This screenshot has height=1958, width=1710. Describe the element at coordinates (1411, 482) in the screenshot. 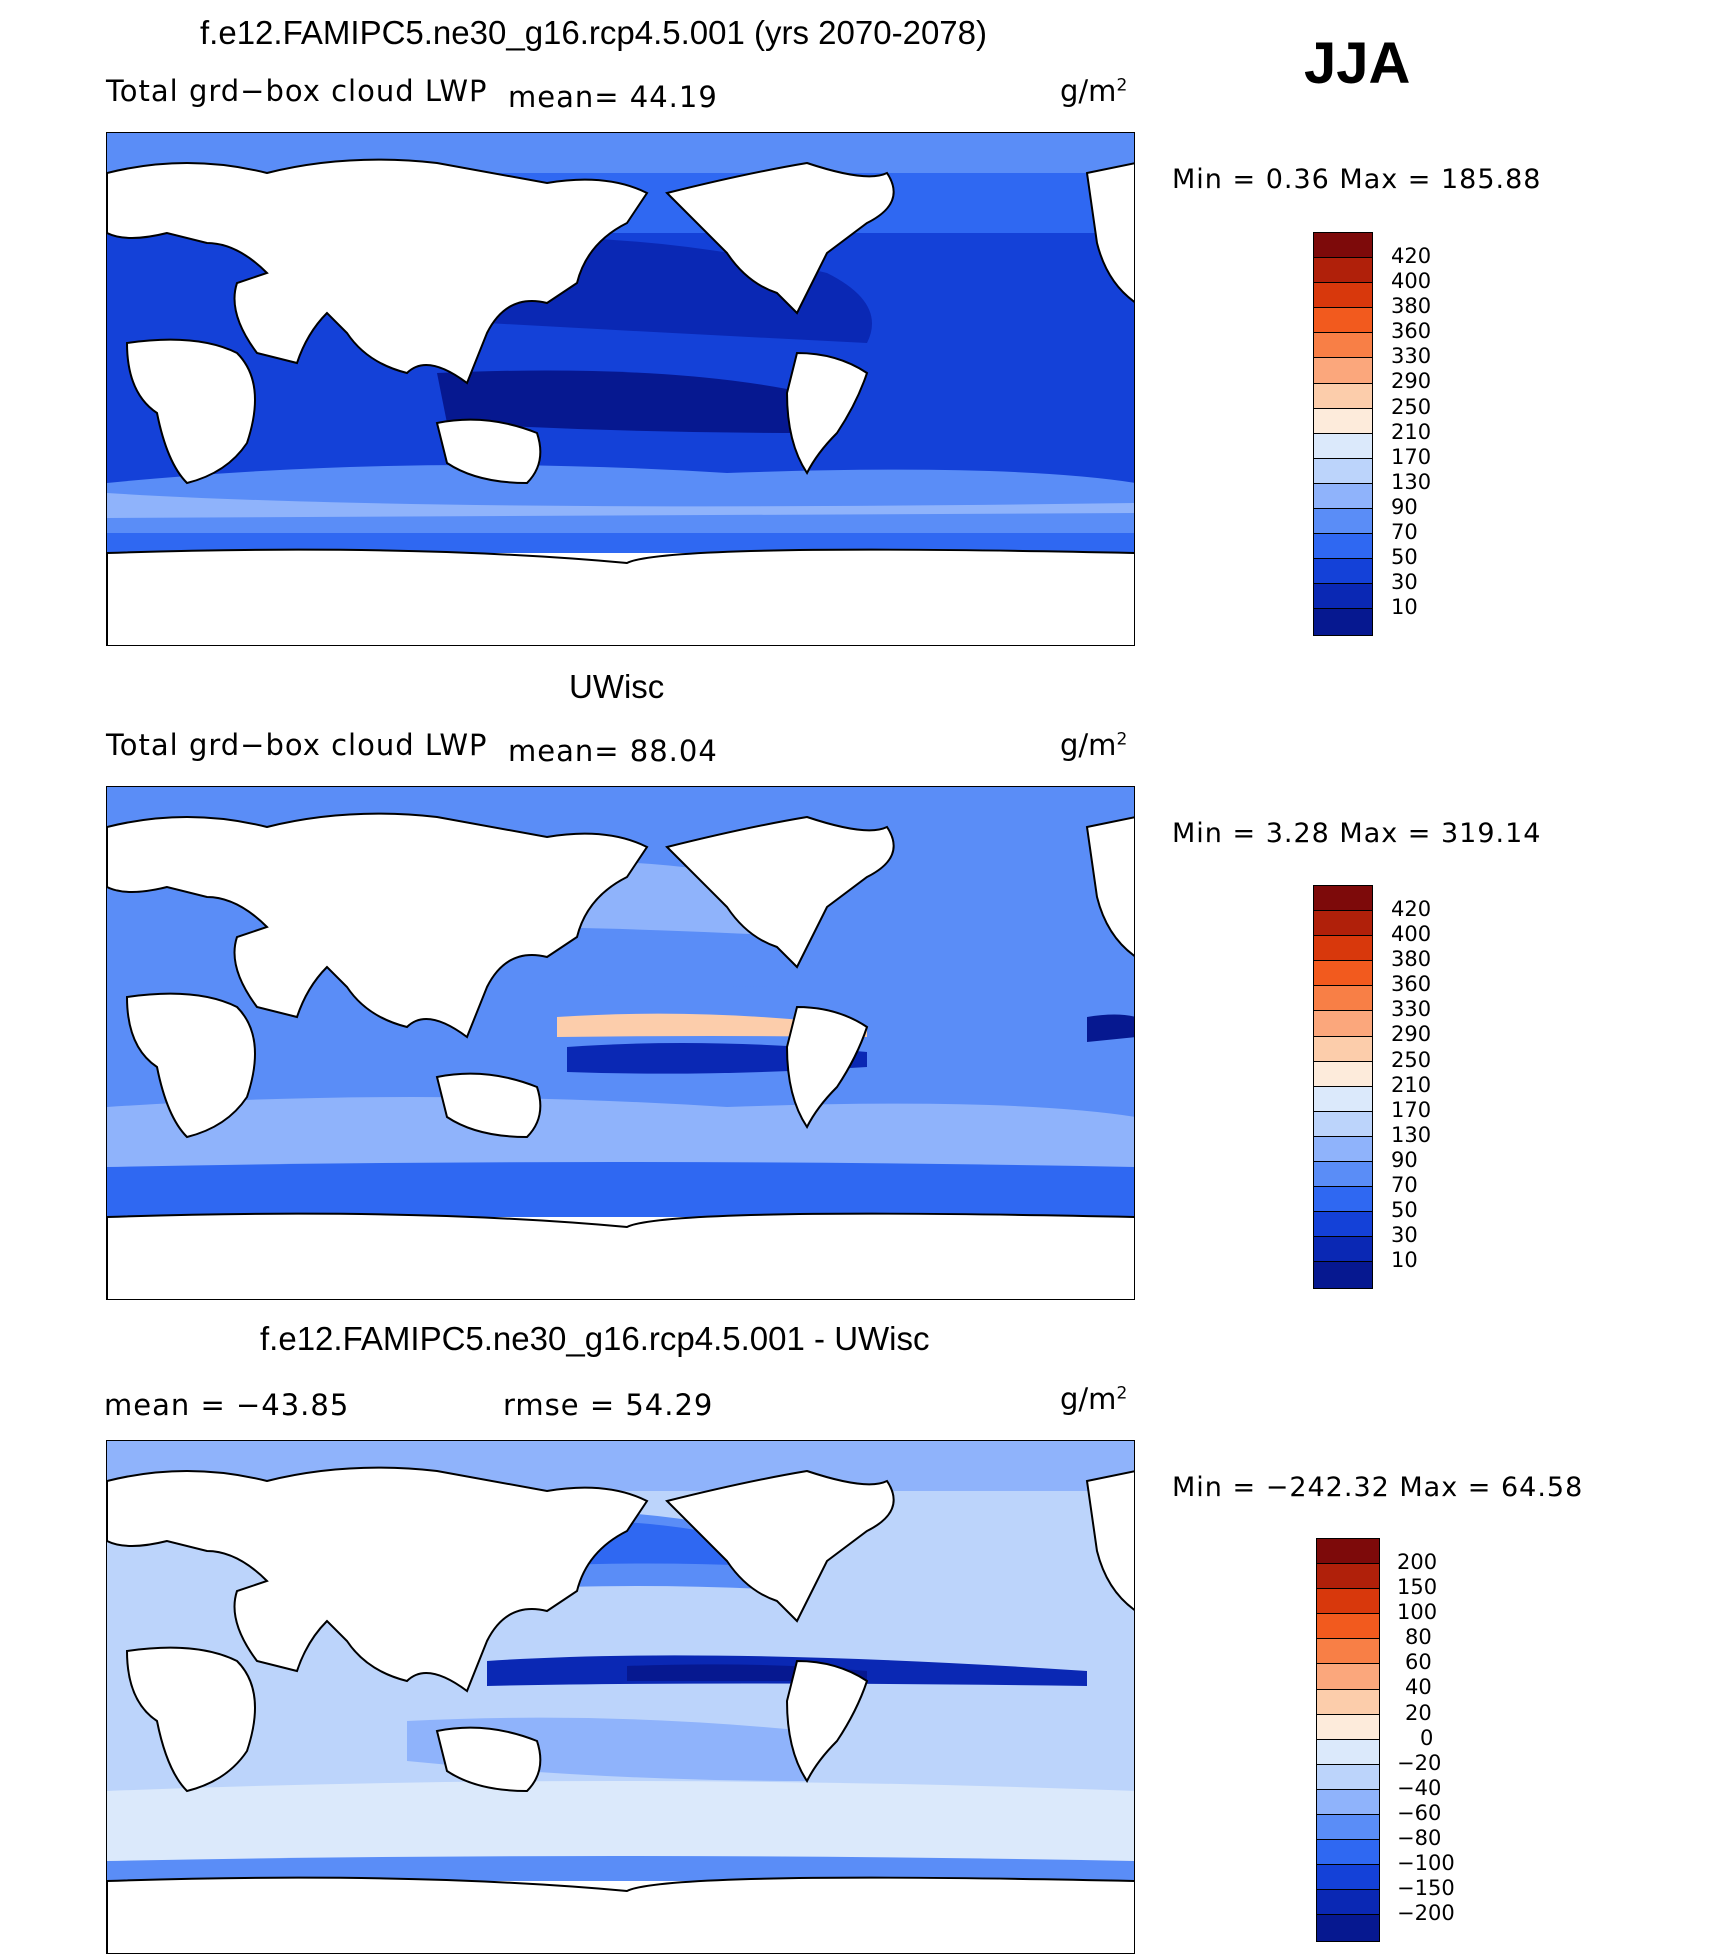

I see `panel1-tick: 130` at that location.